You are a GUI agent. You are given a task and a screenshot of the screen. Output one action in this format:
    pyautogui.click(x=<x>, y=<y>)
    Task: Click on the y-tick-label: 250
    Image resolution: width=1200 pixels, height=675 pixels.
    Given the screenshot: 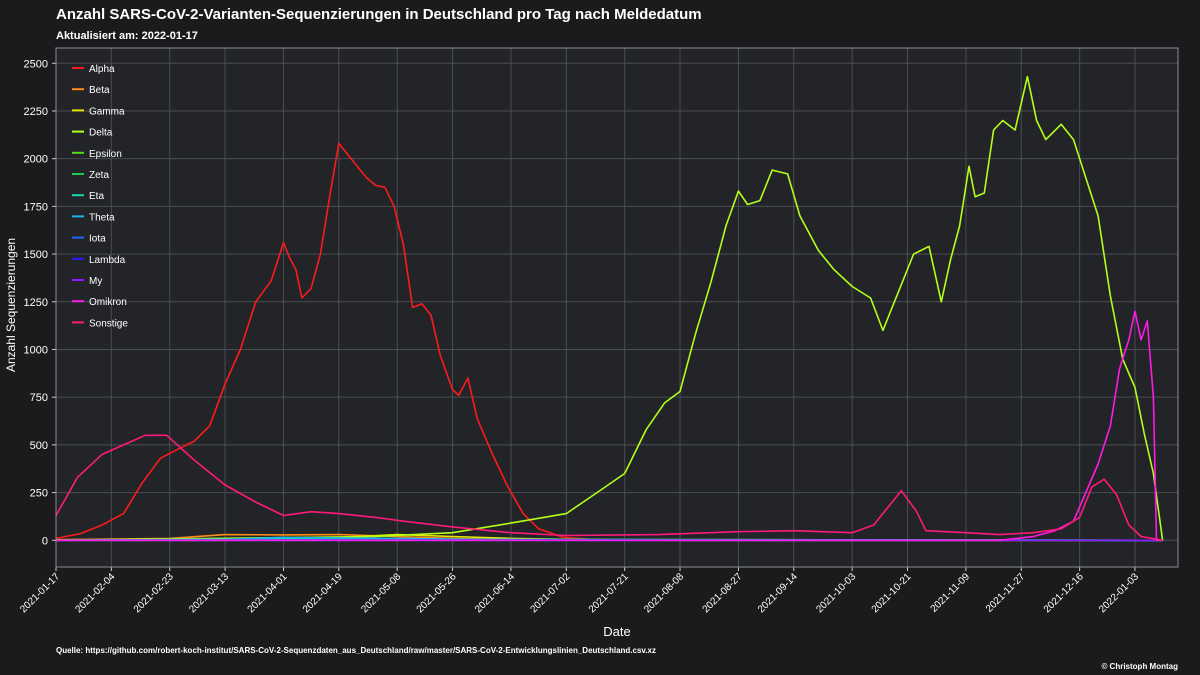 What is the action you would take?
    pyautogui.click(x=39, y=494)
    